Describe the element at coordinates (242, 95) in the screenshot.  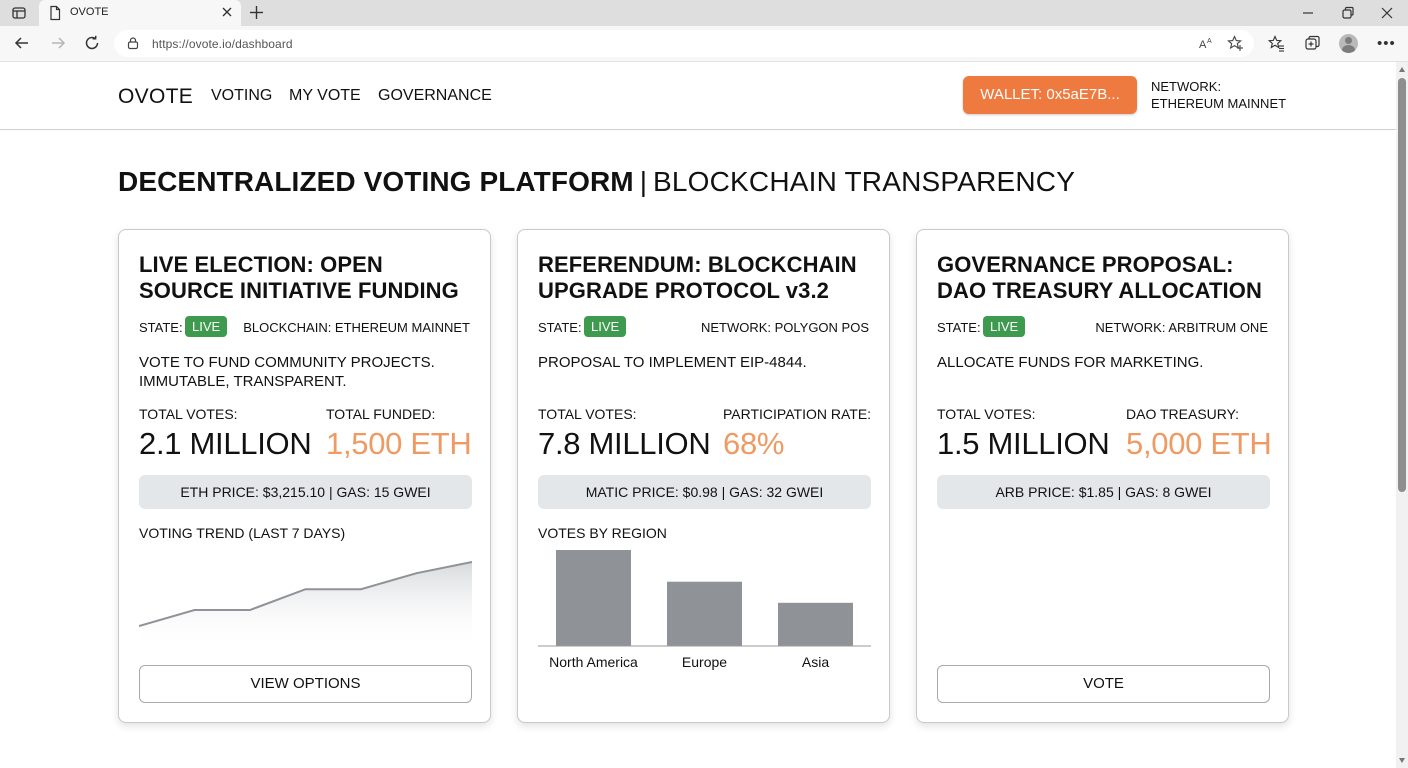
I see `nav-voting: VOTING` at that location.